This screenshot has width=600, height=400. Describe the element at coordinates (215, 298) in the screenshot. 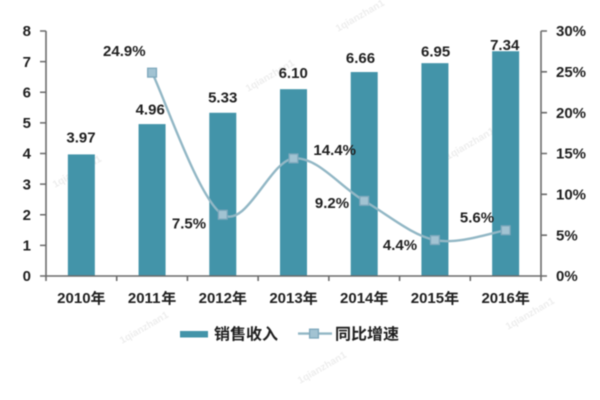

I see `svg-text: 2012` at that location.